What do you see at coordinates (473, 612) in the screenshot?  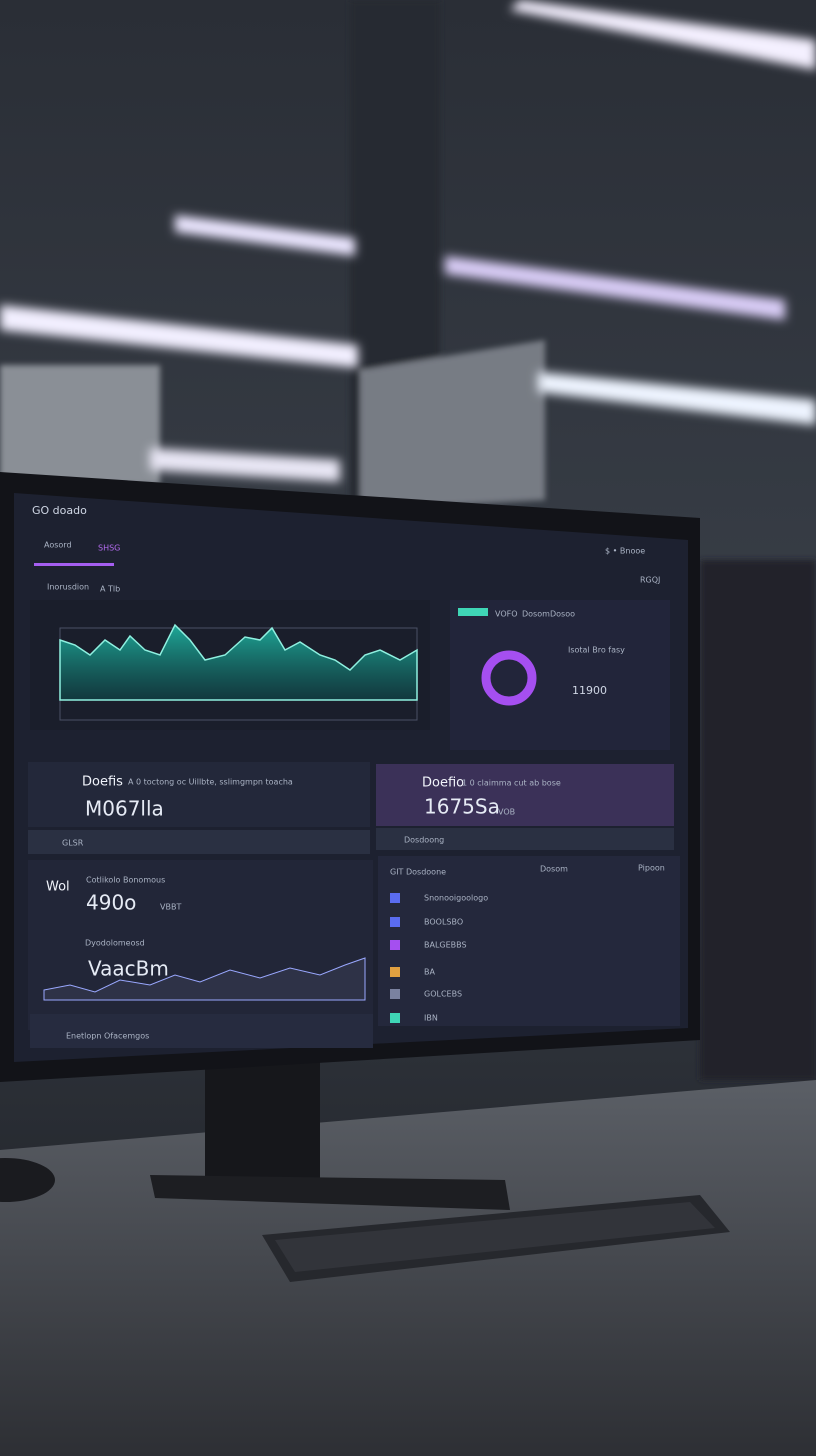 I see `tab-highlight` at bounding box center [473, 612].